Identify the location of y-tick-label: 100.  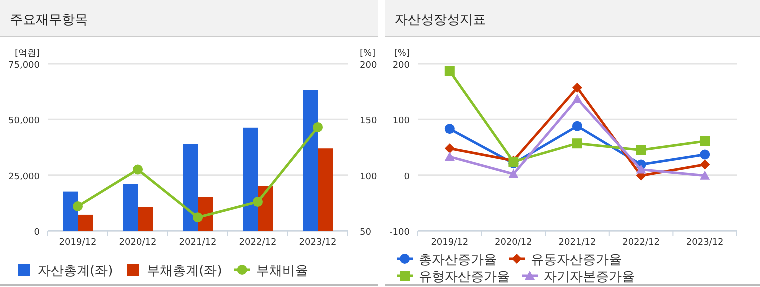
(401, 121).